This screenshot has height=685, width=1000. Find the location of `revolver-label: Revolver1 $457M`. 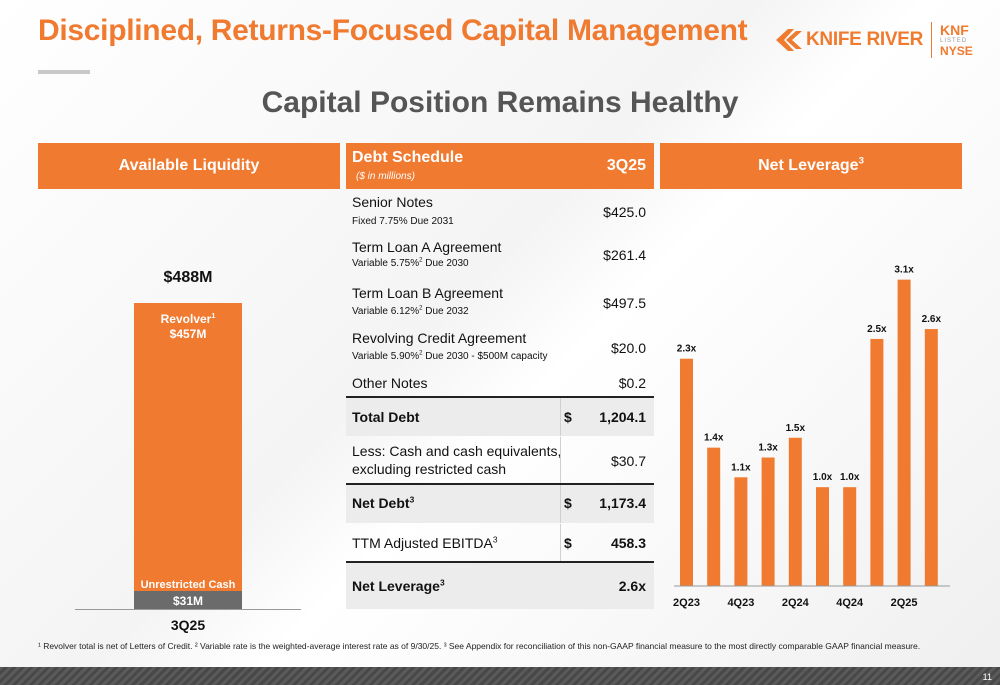

revolver-label: Revolver1 $457M is located at coordinates (188, 327).